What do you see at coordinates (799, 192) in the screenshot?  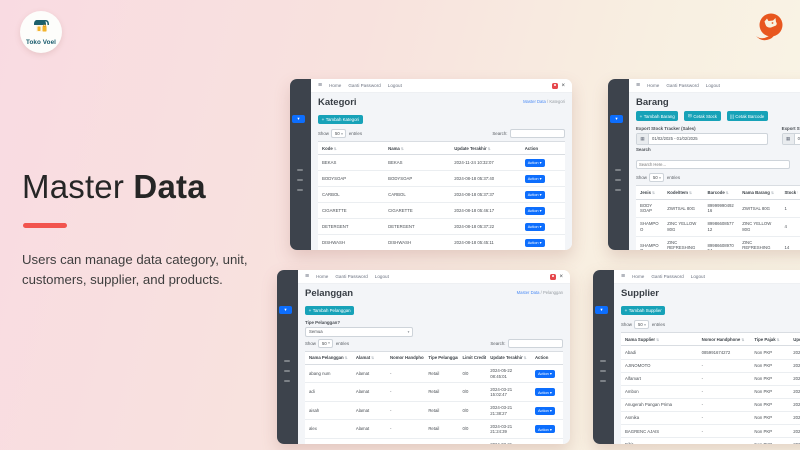 I see `column-header: Satuan⇅` at bounding box center [799, 192].